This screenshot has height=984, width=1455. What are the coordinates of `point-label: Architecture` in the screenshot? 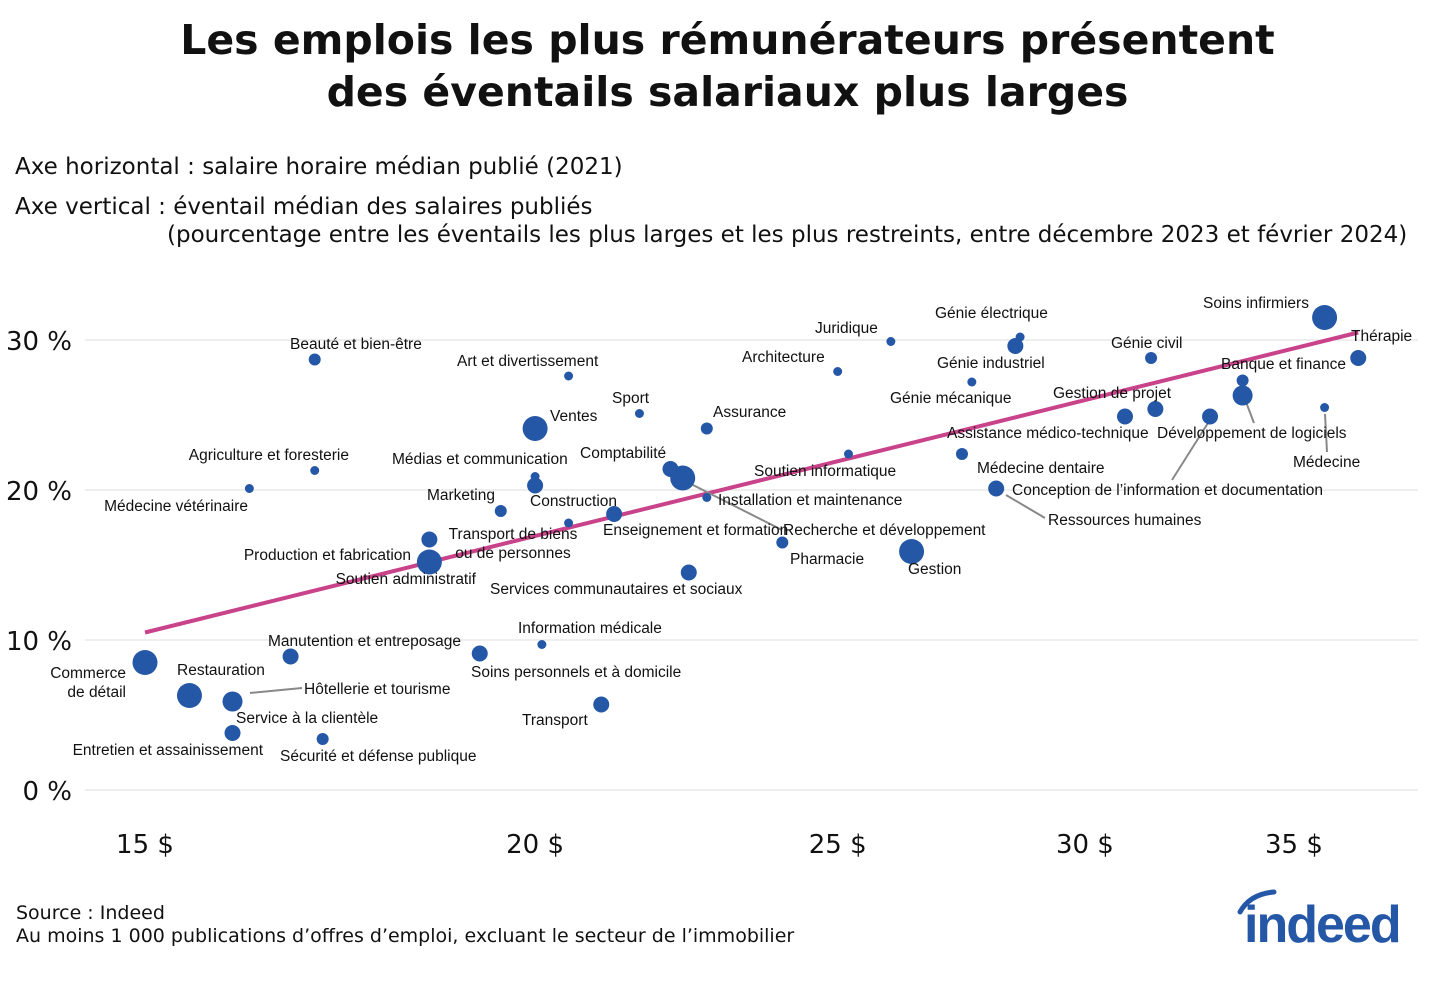 It's located at (783, 357).